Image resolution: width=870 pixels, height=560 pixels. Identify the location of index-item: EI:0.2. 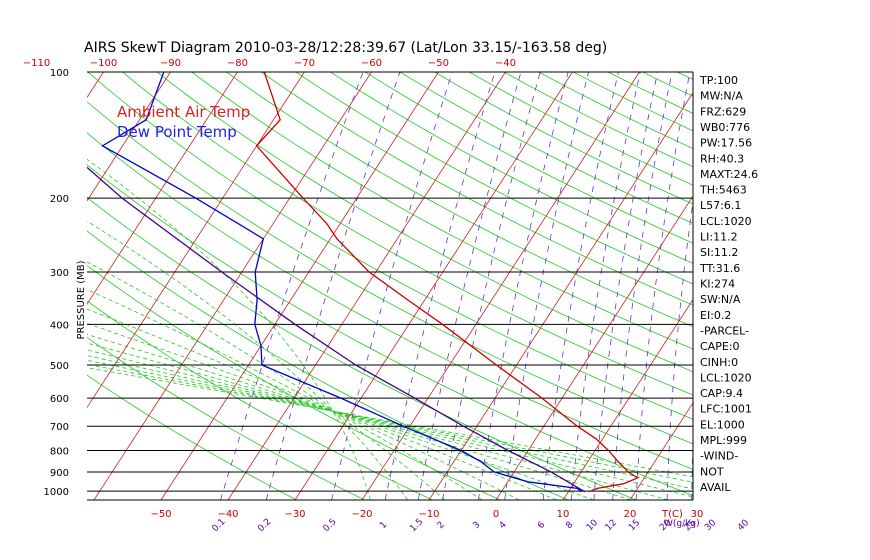
(715, 315).